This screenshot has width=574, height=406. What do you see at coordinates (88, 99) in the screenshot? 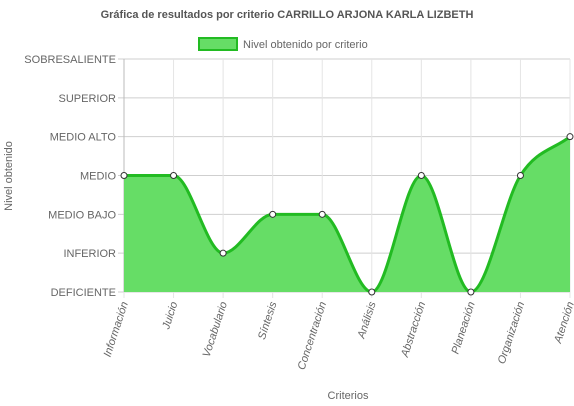
I see `y-tick-label: SUPERIOR` at bounding box center [88, 99].